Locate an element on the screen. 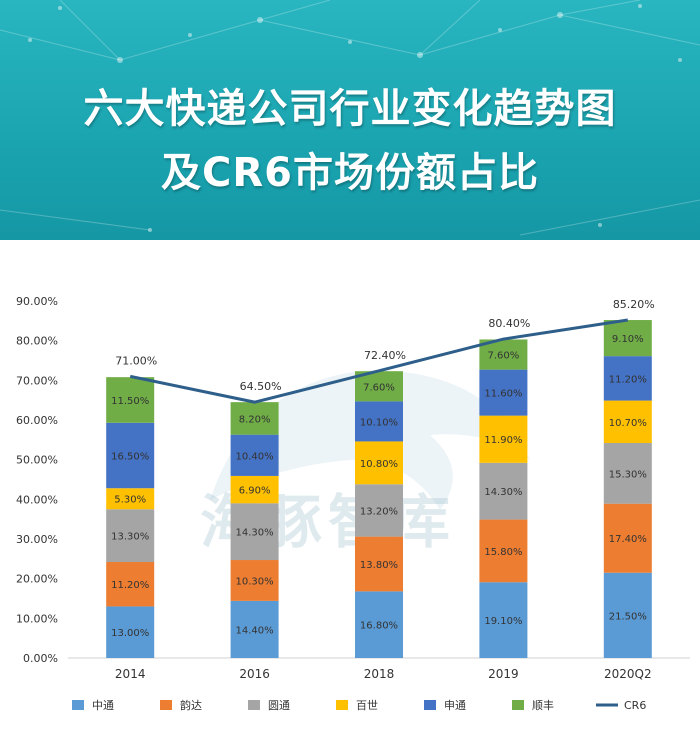  bar-data-label: 17.40% is located at coordinates (628, 539).